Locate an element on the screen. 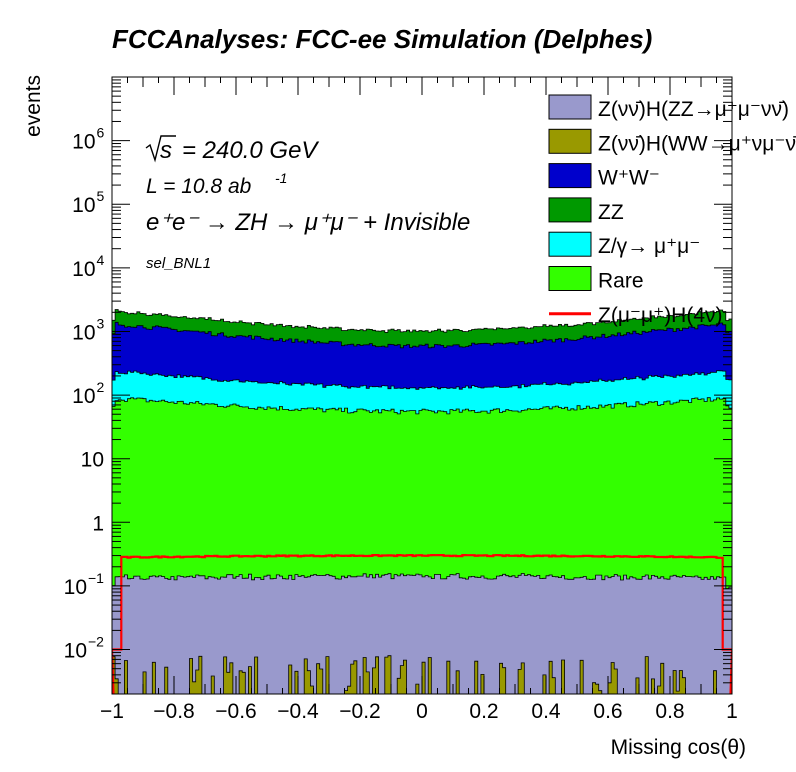 The width and height of the screenshot is (796, 772). y-tick-exponent: 4 is located at coordinates (101, 260).